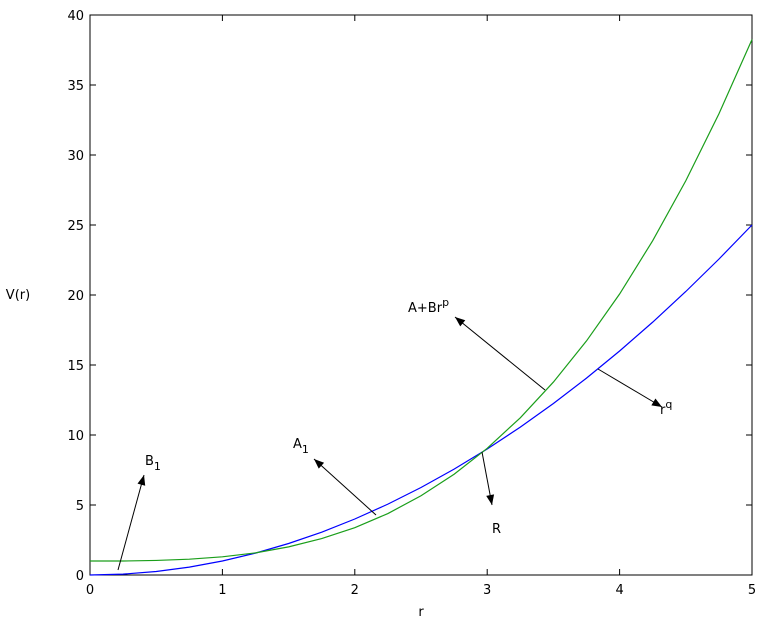  What do you see at coordinates (445, 302) in the screenshot?
I see `annotation-superscript: p` at bounding box center [445, 302].